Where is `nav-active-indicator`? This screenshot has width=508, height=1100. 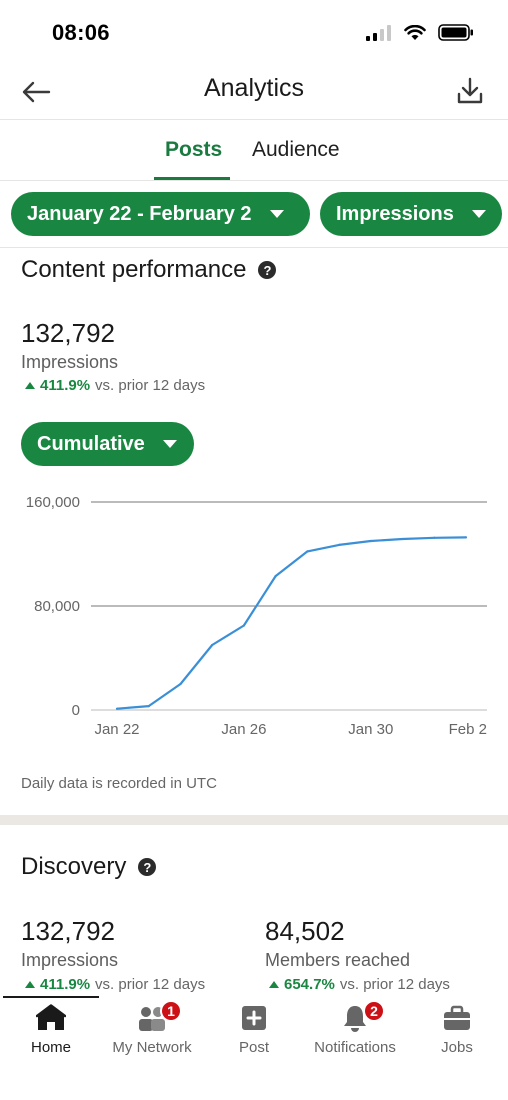
nav-active-indicator is located at coordinates (51, 997).